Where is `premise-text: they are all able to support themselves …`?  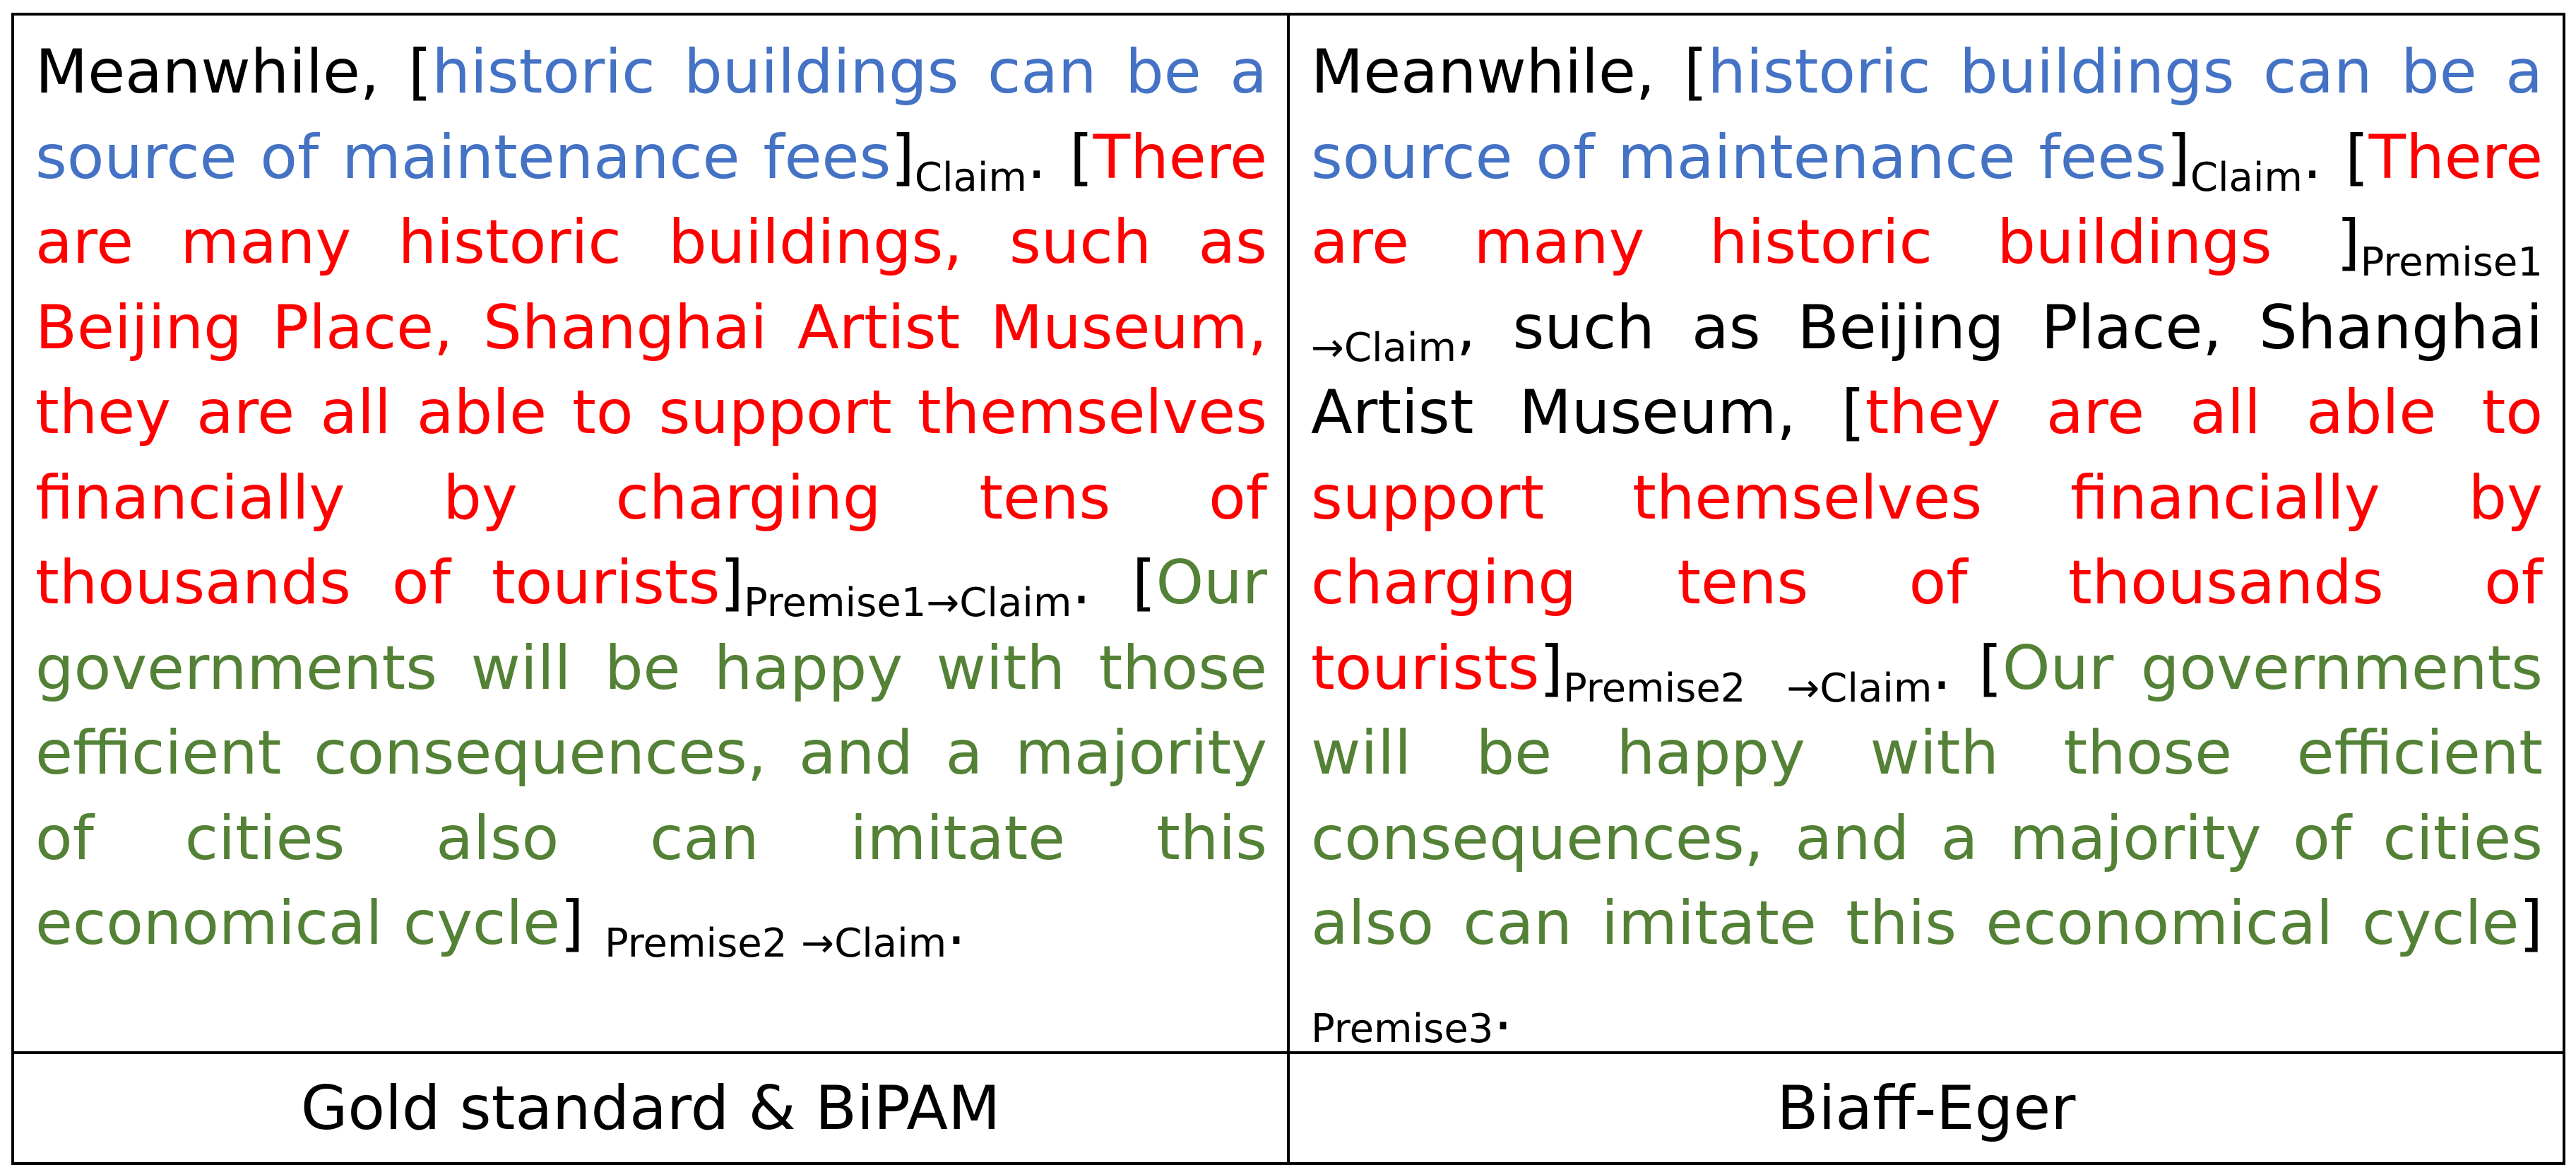
premise-text: they are all able to support themselves … is located at coordinates (1927, 540).